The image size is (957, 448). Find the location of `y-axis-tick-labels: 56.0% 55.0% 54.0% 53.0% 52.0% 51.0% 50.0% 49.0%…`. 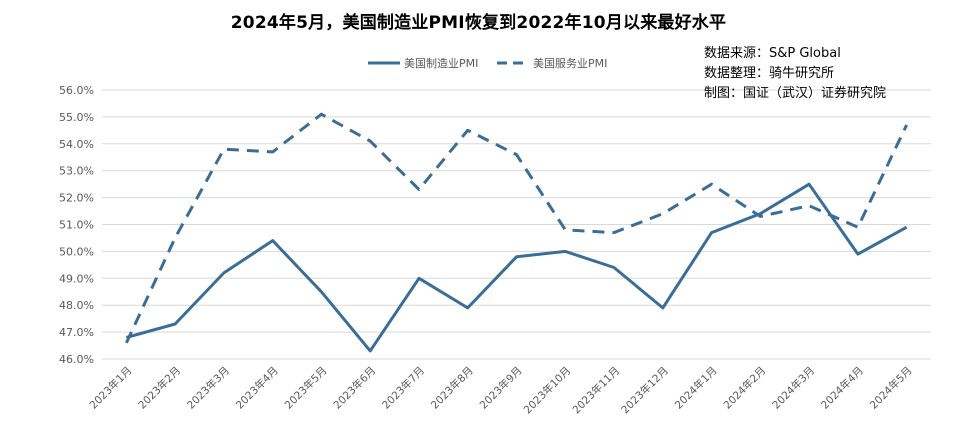

y-axis-tick-labels: 56.0% 55.0% 54.0% 53.0% 52.0% 51.0% 50.0% 49.0%… is located at coordinates (76, 225).